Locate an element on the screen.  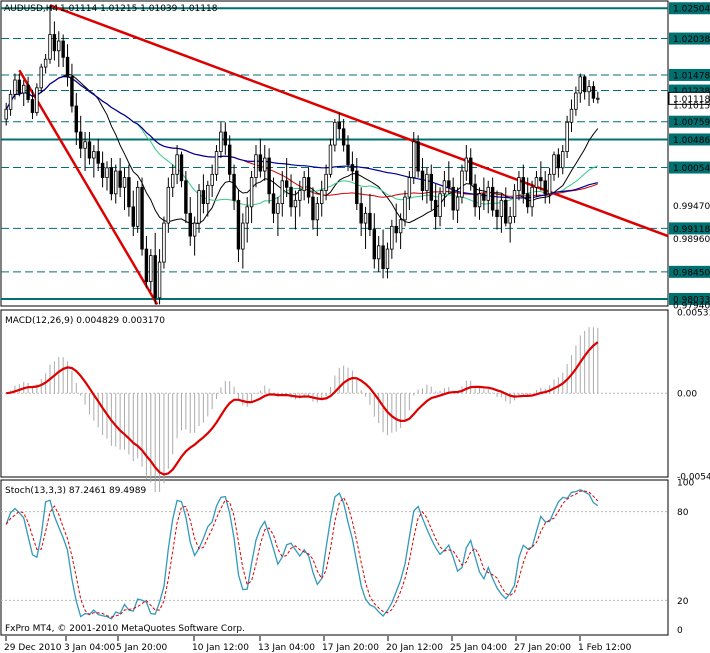
price-tick-label: 1.00759 is located at coordinates (691, 123).